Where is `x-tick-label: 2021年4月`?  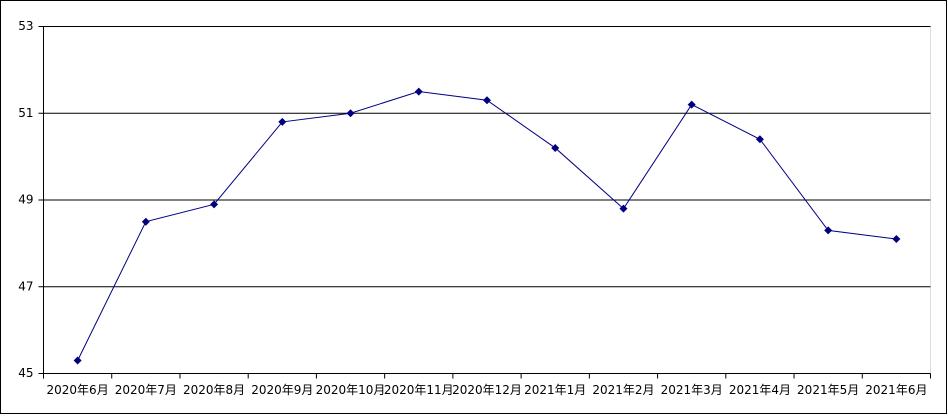 x-tick-label: 2021年4月 is located at coordinates (760, 390).